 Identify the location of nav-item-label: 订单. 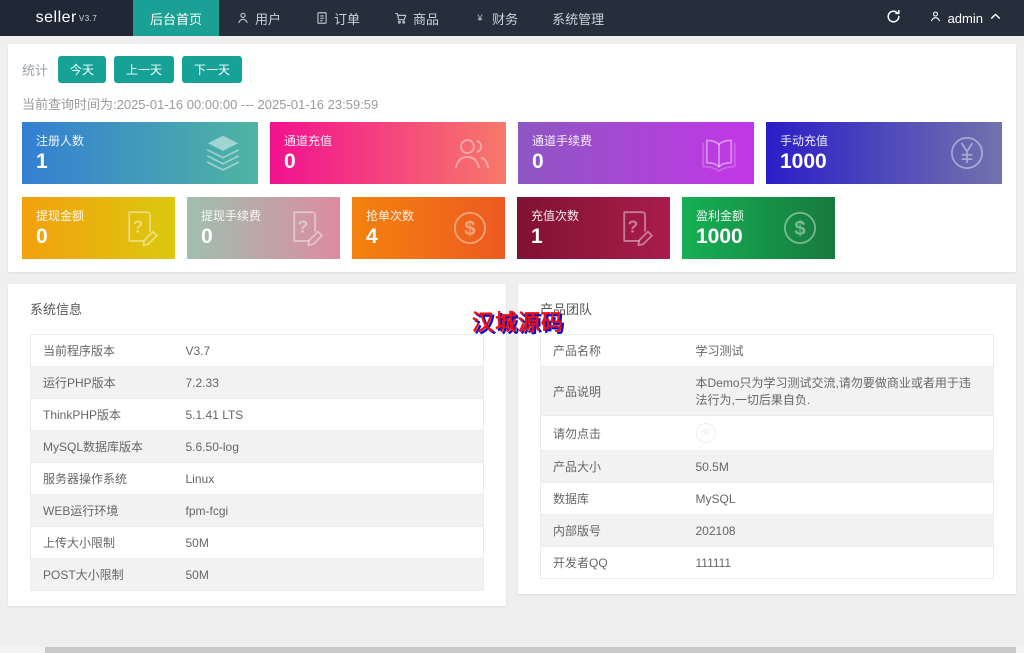
(347, 19).